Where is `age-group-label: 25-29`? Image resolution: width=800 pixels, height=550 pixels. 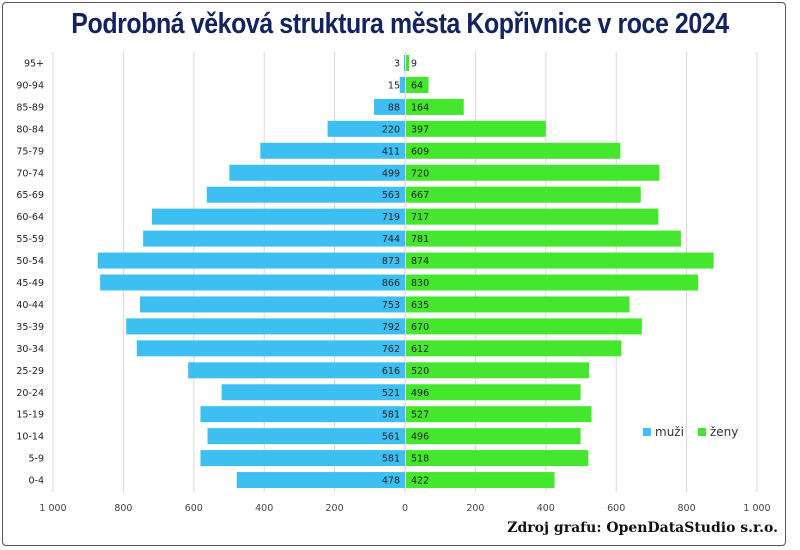
age-group-label: 25-29 is located at coordinates (30, 371).